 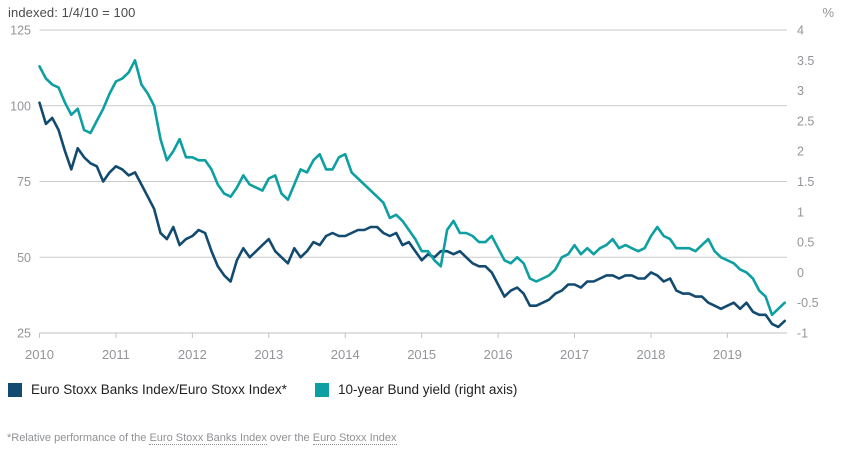 I want to click on right-axis-tick-label: 2, so click(x=800, y=152).